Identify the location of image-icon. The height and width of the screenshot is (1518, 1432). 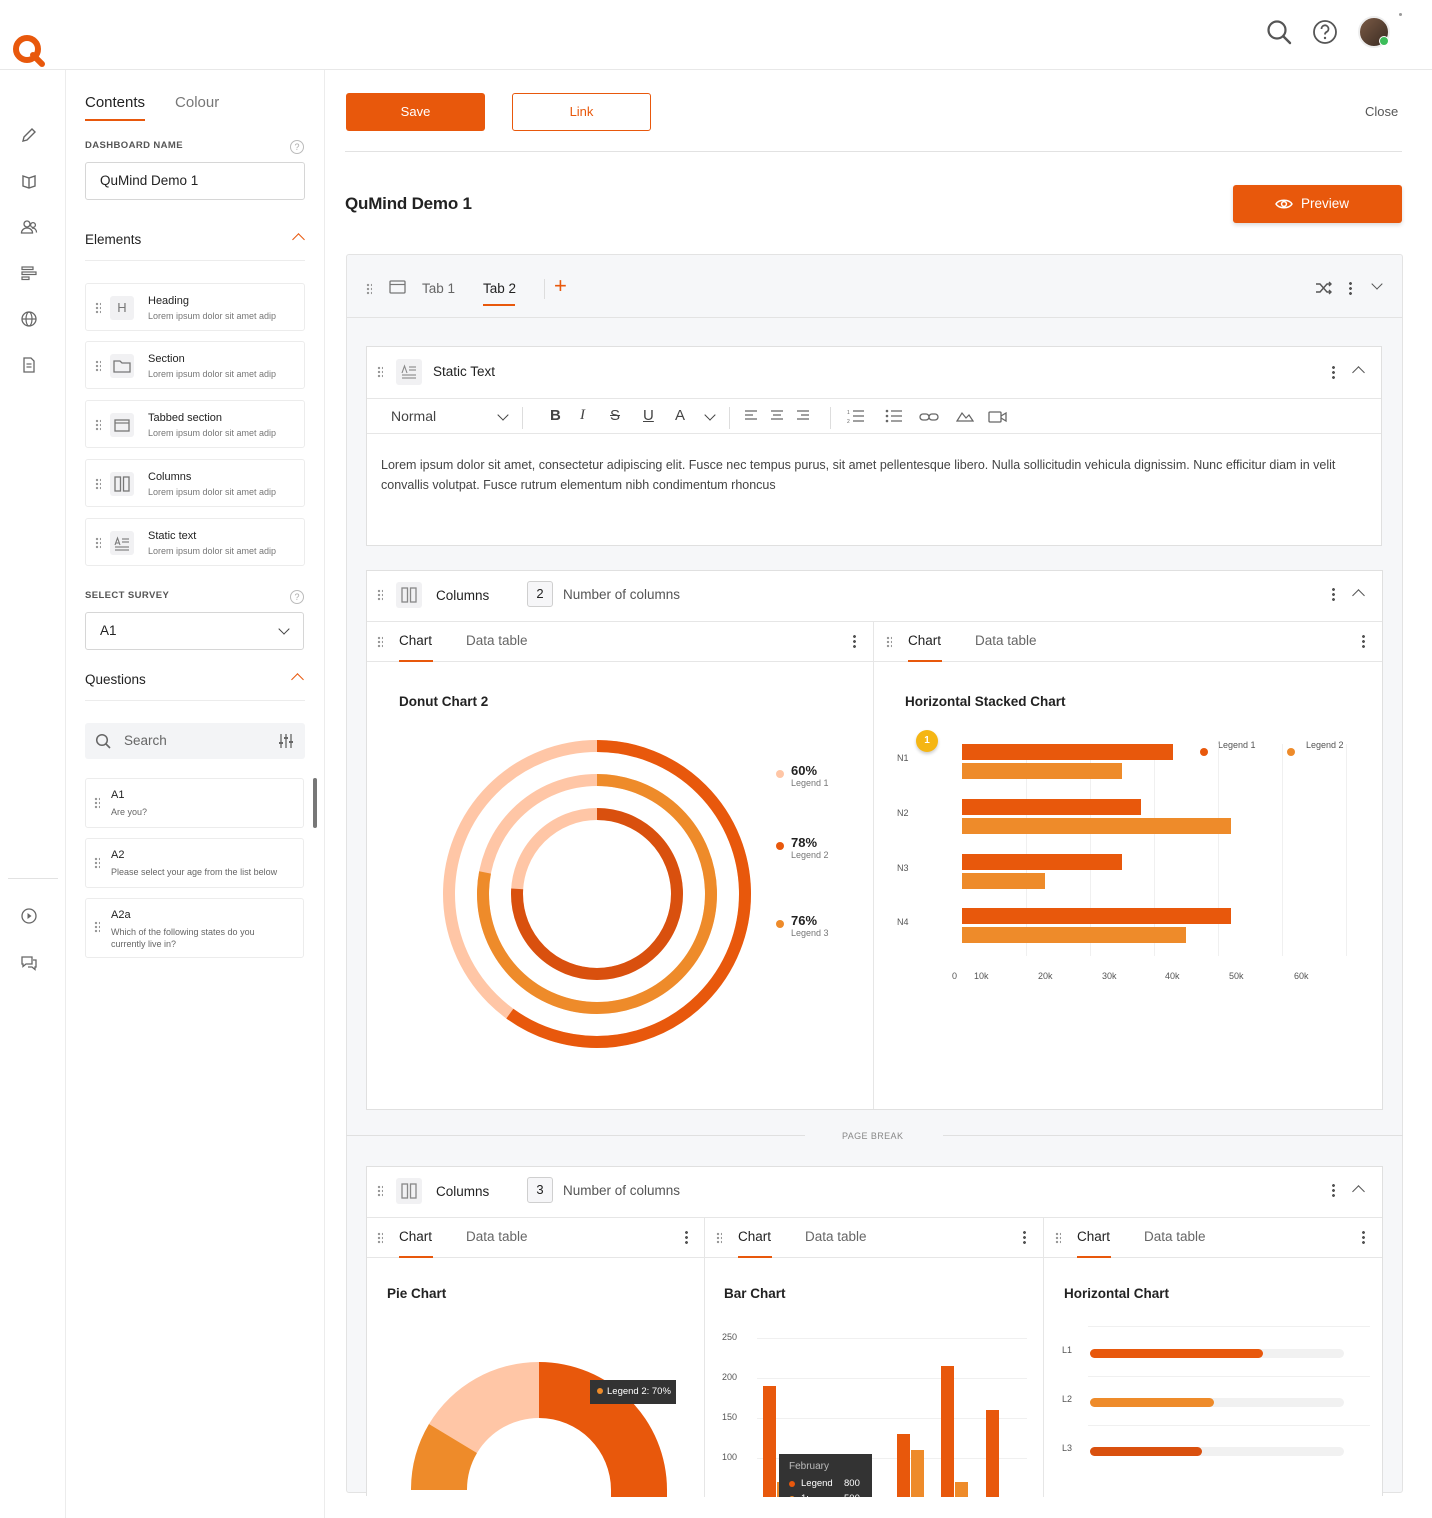
(965, 416).